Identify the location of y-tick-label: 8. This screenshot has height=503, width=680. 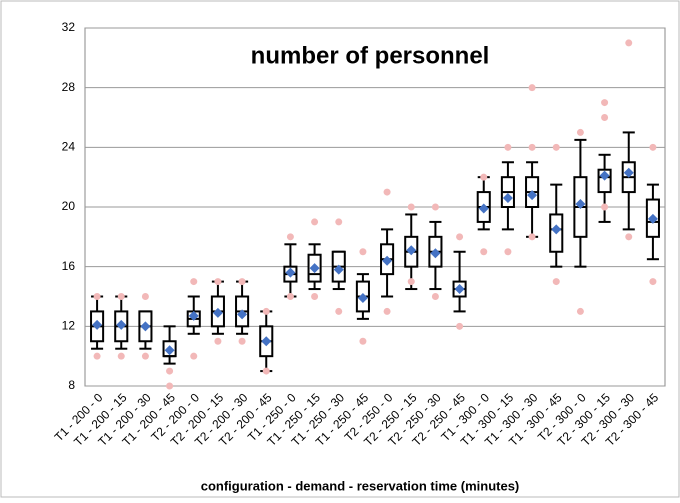
(71, 385).